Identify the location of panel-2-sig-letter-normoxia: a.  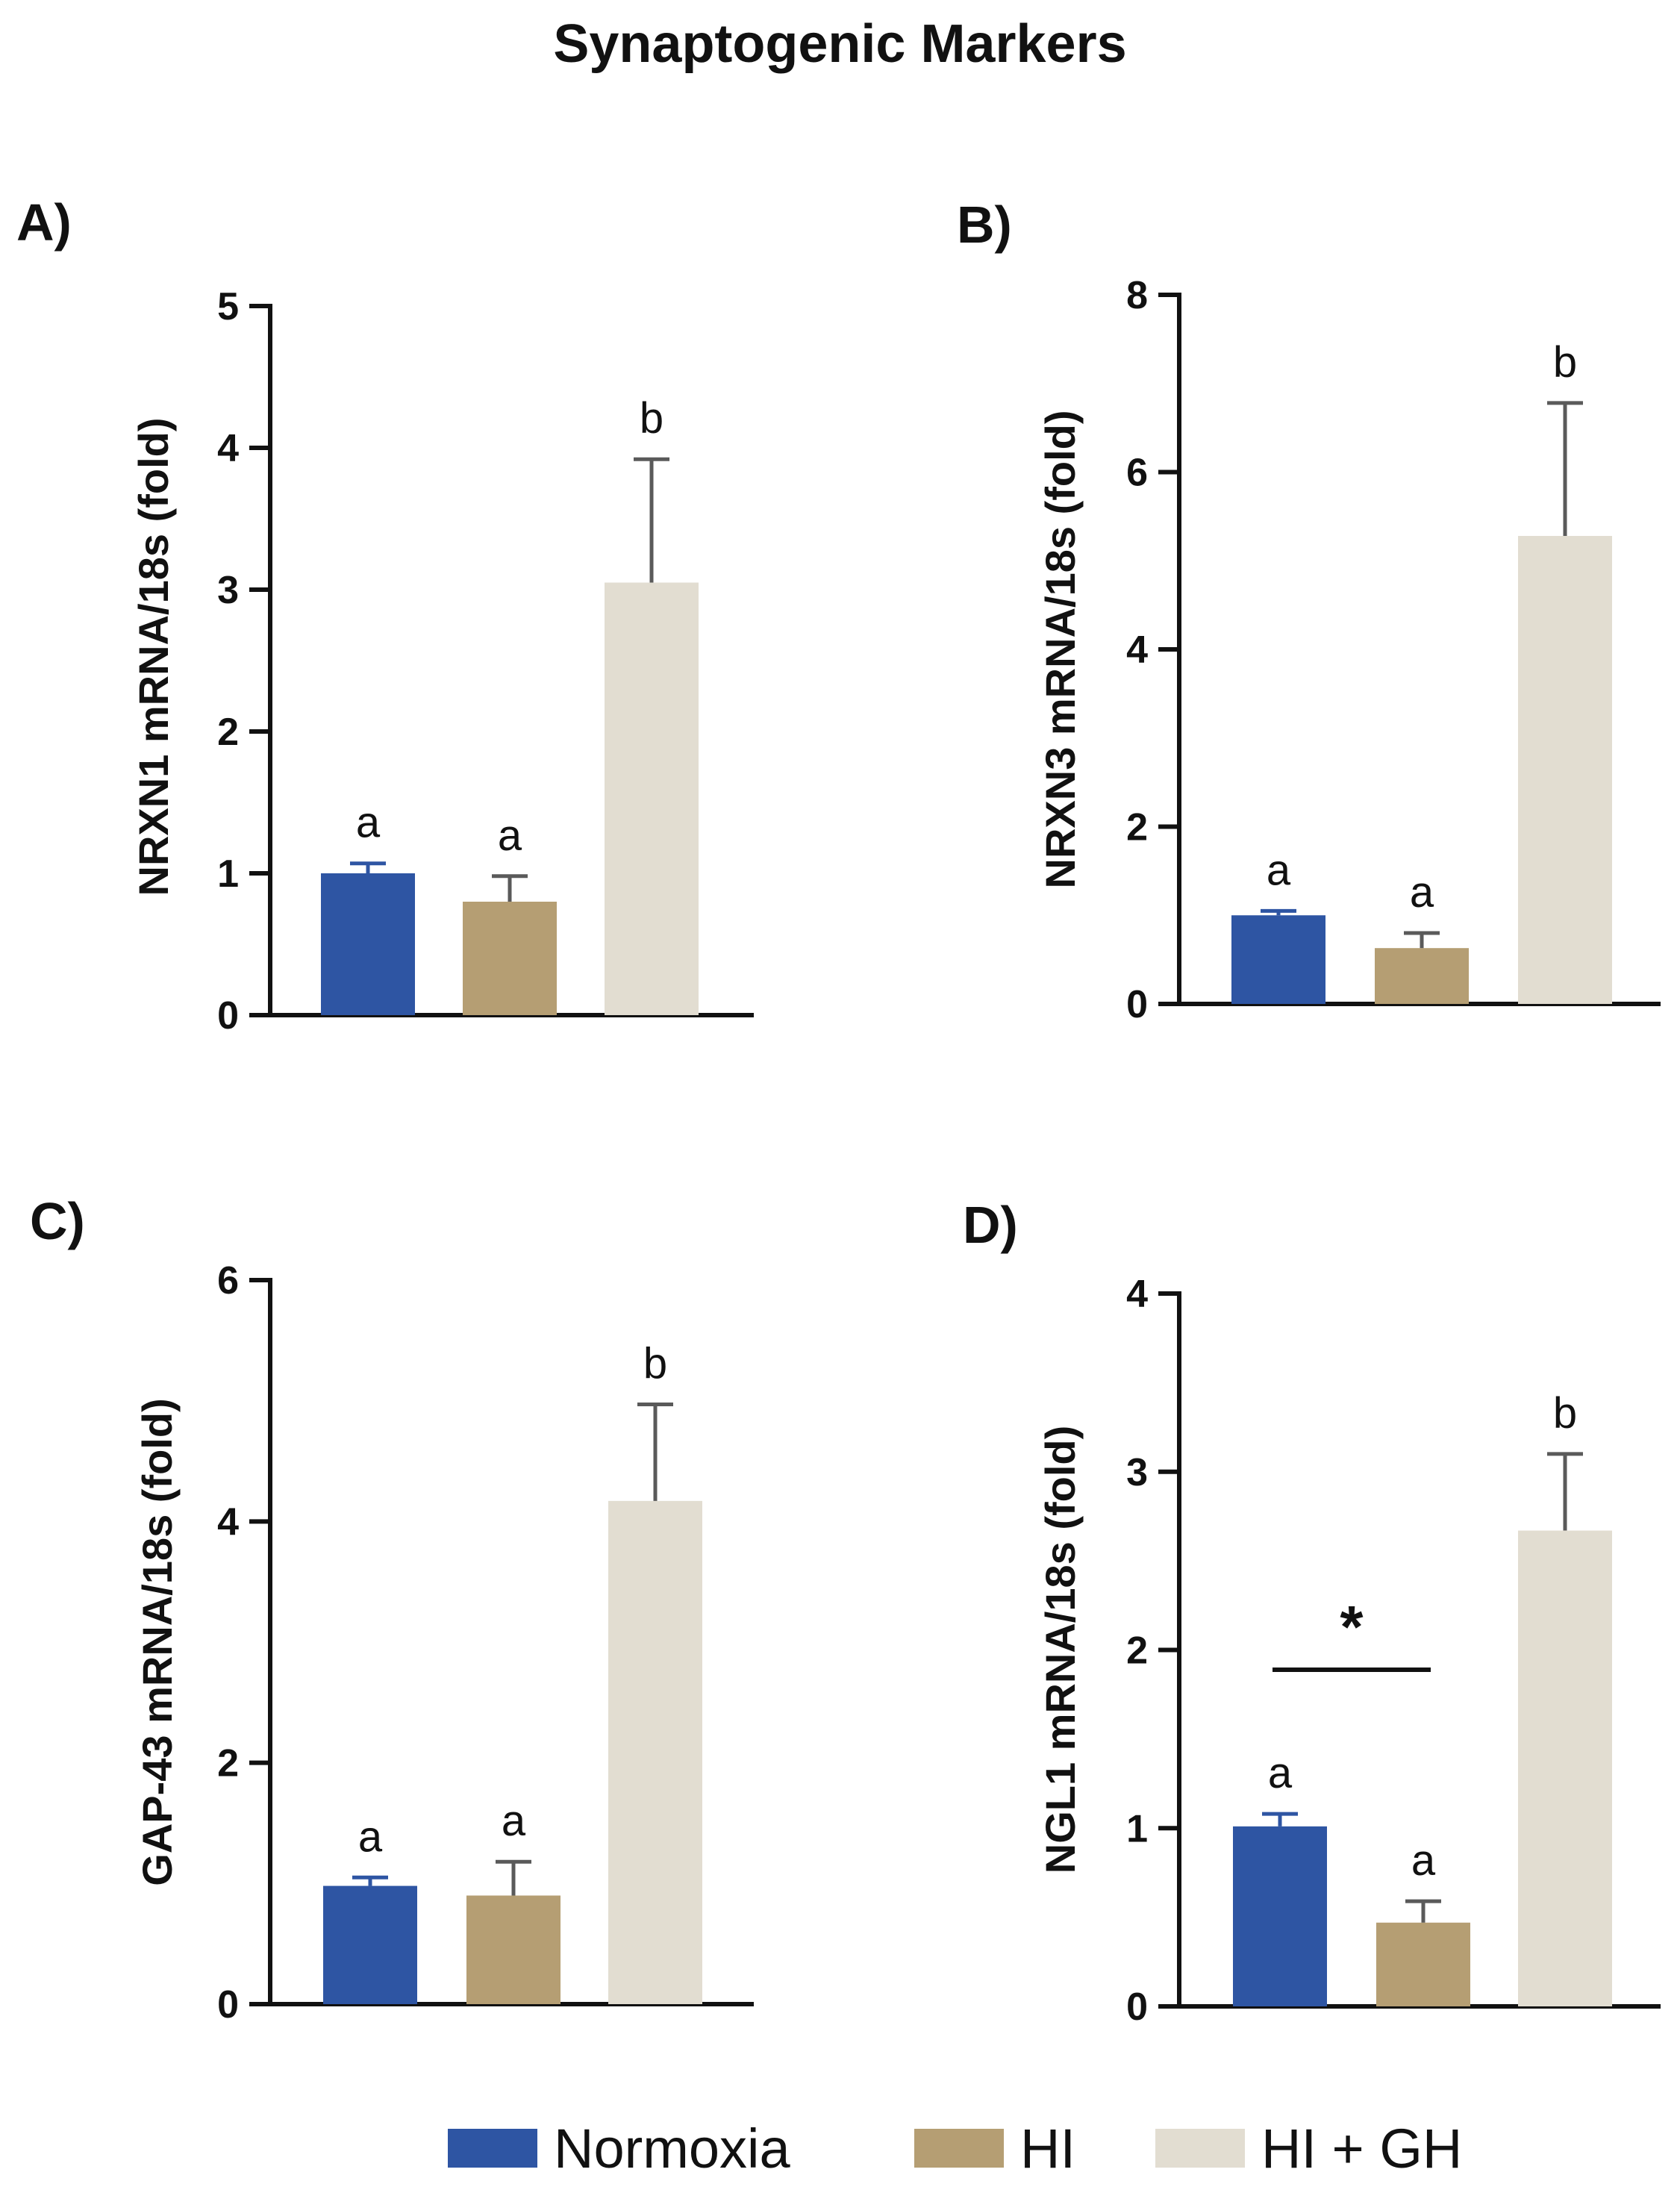
(1279, 870).